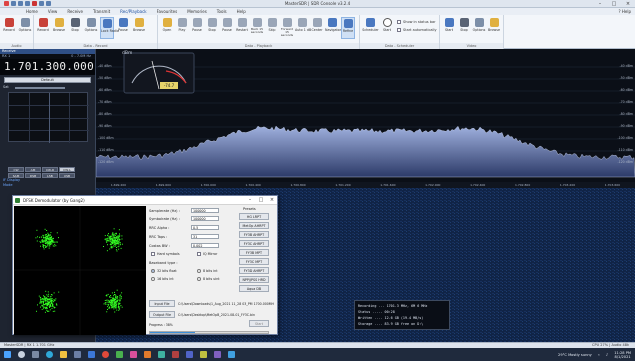  What do you see at coordinates (109, 28) in the screenshot?
I see `lock-radio-button: Lock Radio` at bounding box center [109, 28].